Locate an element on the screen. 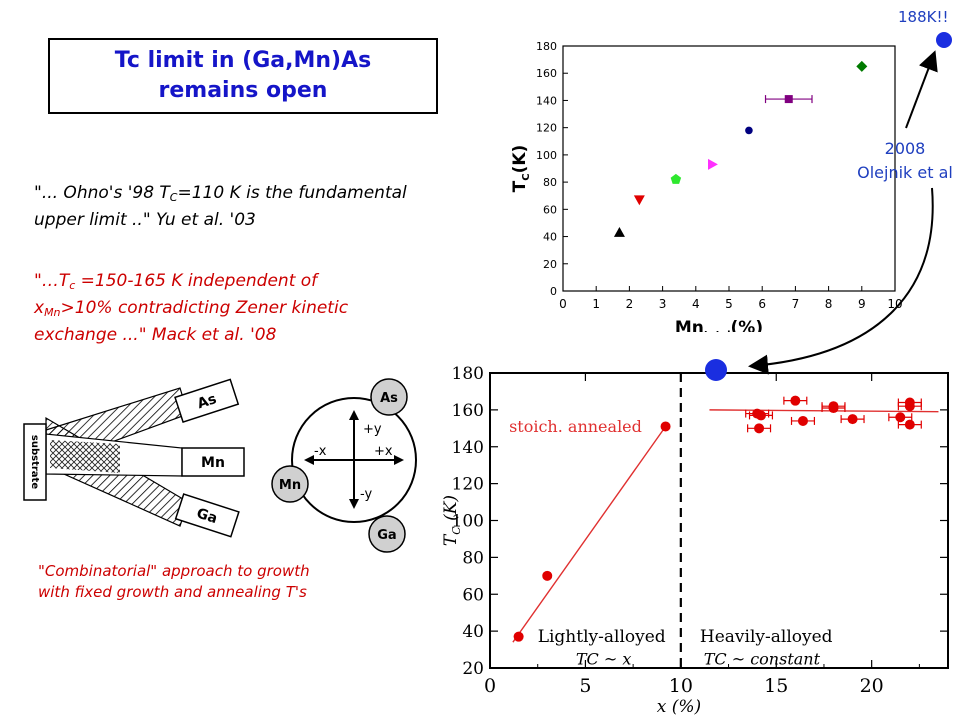  mack-quote-line-1: "…Tc =150-165 K independent of is located at coordinates (176, 281).